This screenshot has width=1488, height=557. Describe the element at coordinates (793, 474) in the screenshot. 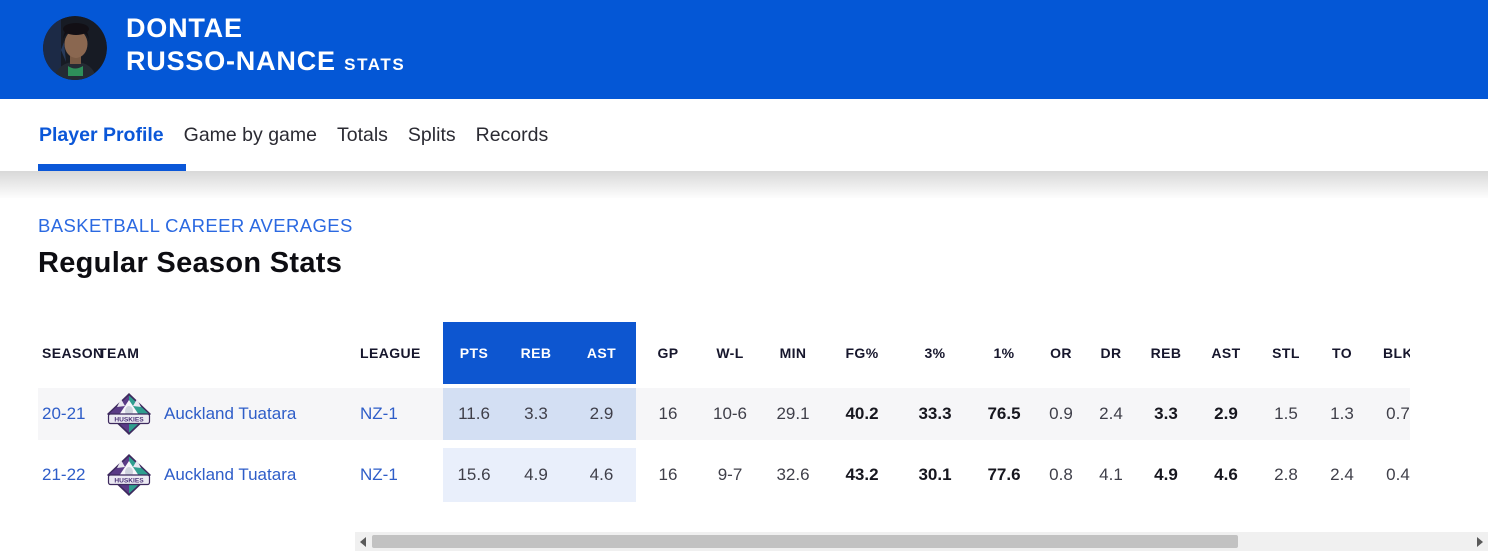

I see `stat-min: 32.6` at that location.